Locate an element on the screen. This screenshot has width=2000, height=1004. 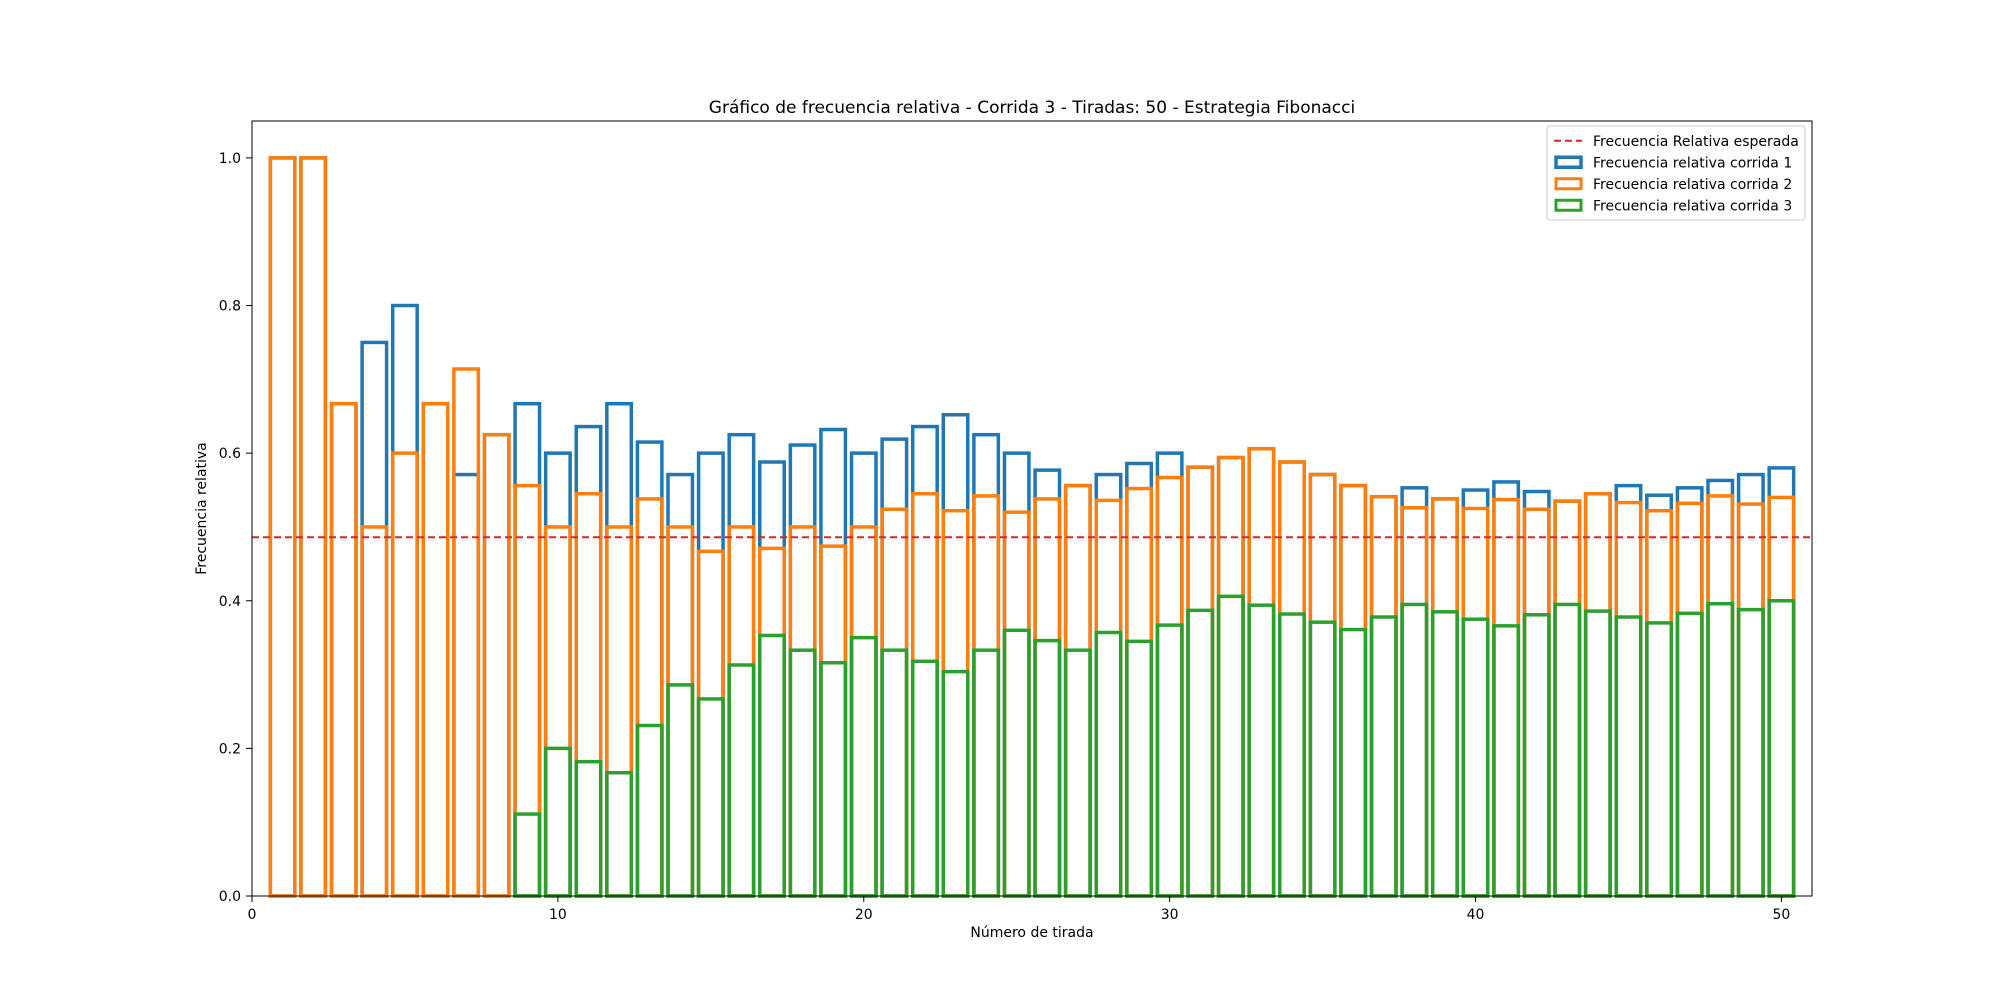
bar-series-3-x26 is located at coordinates (1047, 768).